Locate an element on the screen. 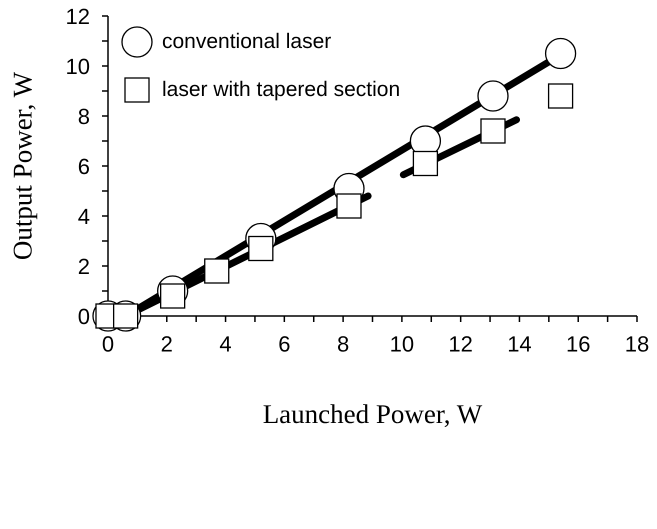  y-tick-label: 0 is located at coordinates (84, 316).